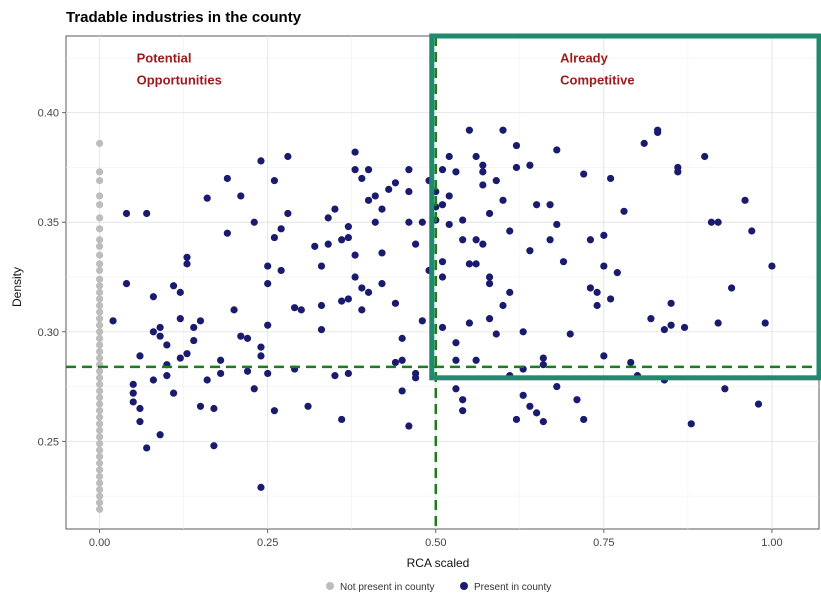  What do you see at coordinates (184, 17) in the screenshot?
I see `chart-title: Tradable industries in the county` at bounding box center [184, 17].